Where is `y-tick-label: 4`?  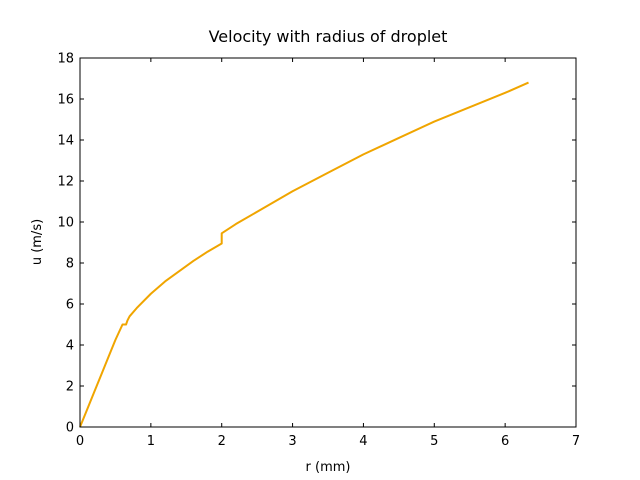
y-tick-label: 4 is located at coordinates (70, 346).